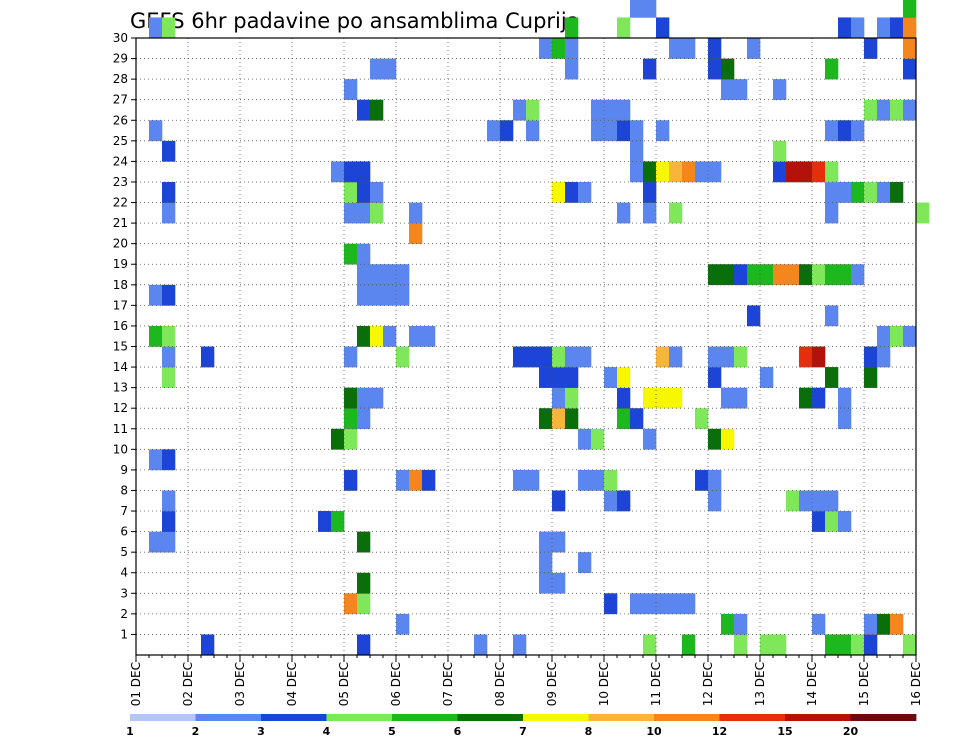 The width and height of the screenshot is (960, 742). What do you see at coordinates (120, 367) in the screenshot?
I see `y-tick-label: 14` at bounding box center [120, 367].